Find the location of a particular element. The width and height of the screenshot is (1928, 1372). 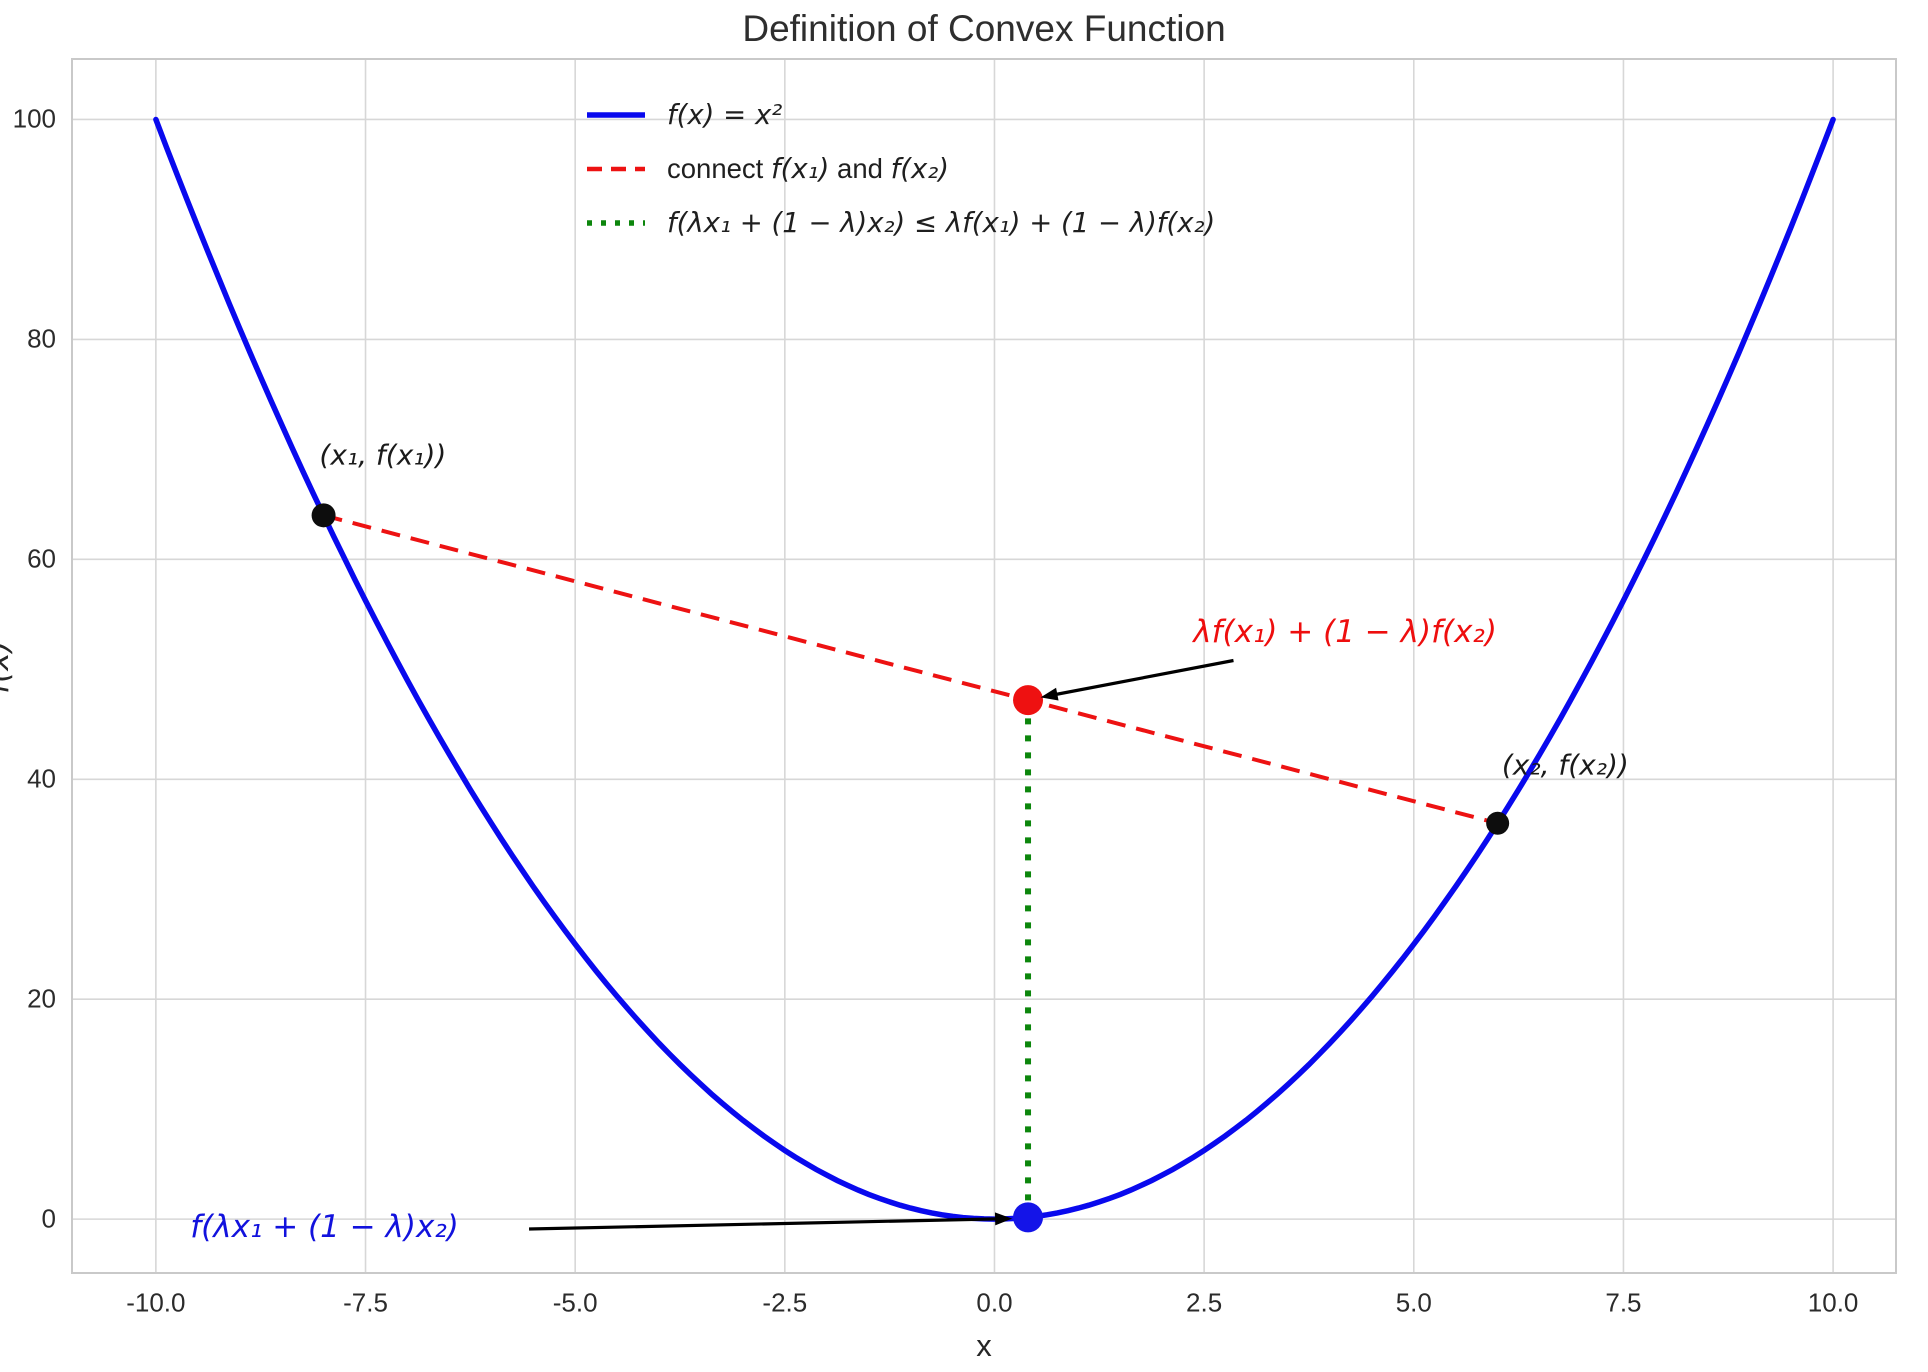

x-tick-label: 10.0 is located at coordinates (1833, 1302).